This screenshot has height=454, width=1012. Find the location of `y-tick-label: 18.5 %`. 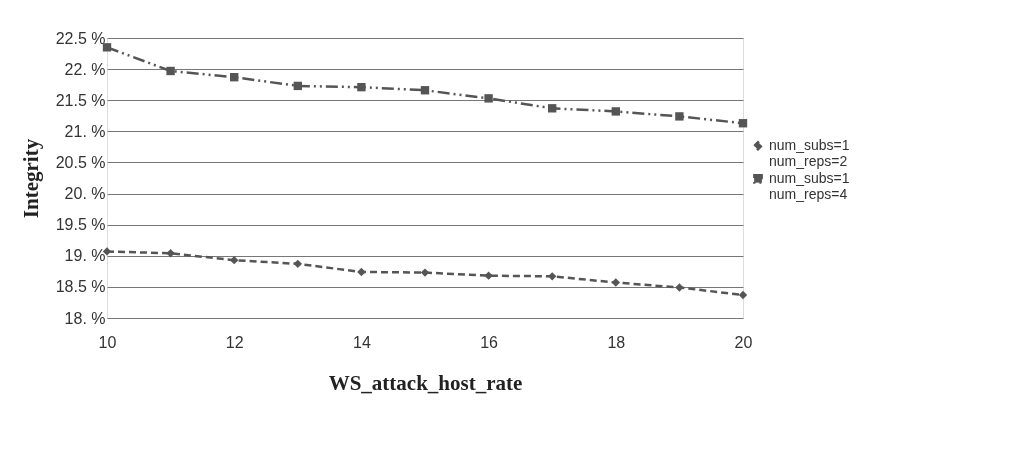

y-tick-label: 18.5 % is located at coordinates (80, 287).